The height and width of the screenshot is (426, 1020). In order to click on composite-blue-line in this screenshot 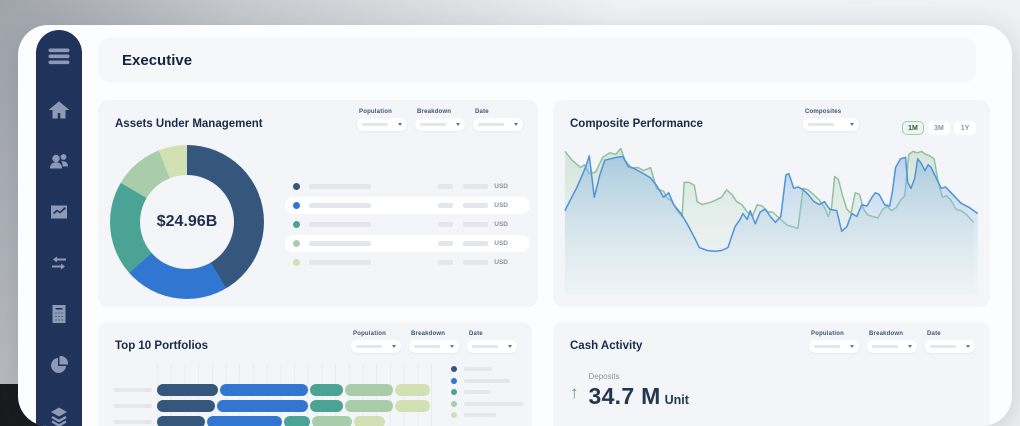, I will do `click(771, 204)`.